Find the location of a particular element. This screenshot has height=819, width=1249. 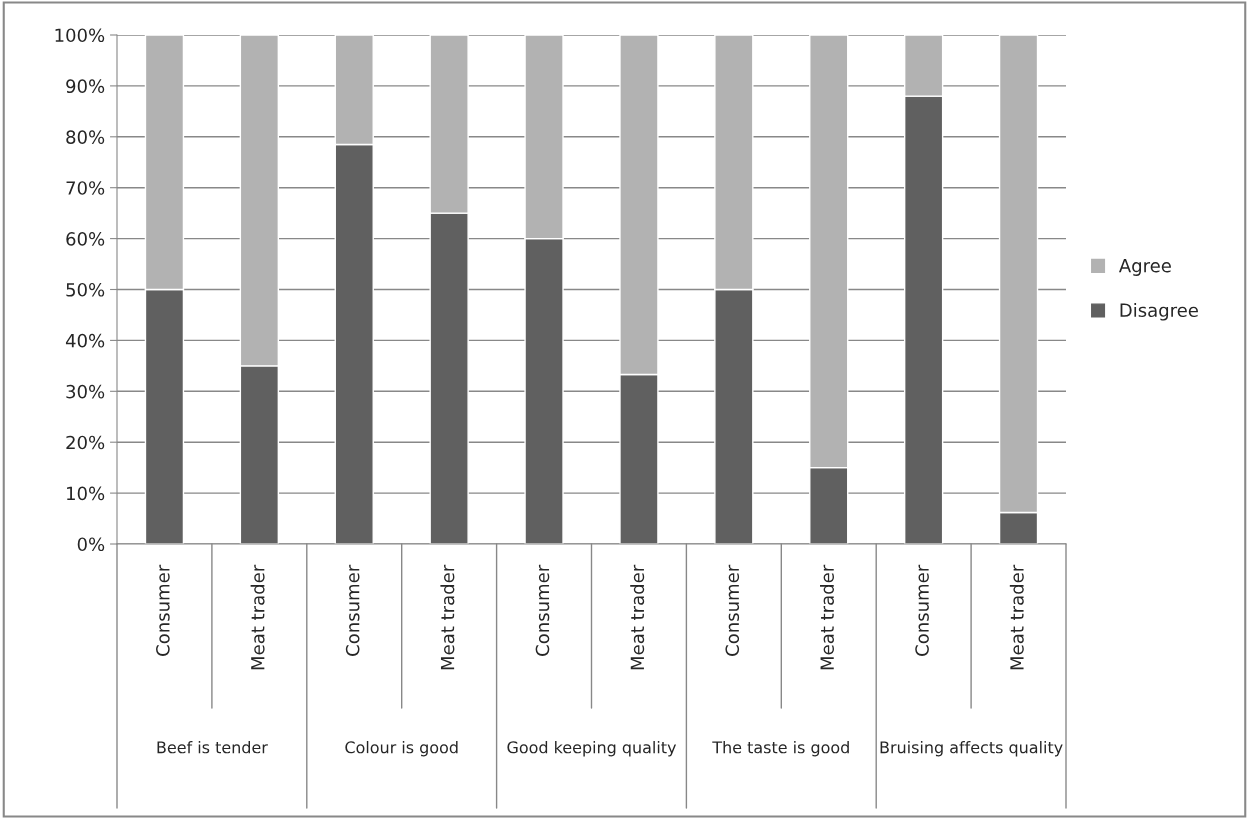

text: Bruising affects quality is located at coordinates (971, 748).